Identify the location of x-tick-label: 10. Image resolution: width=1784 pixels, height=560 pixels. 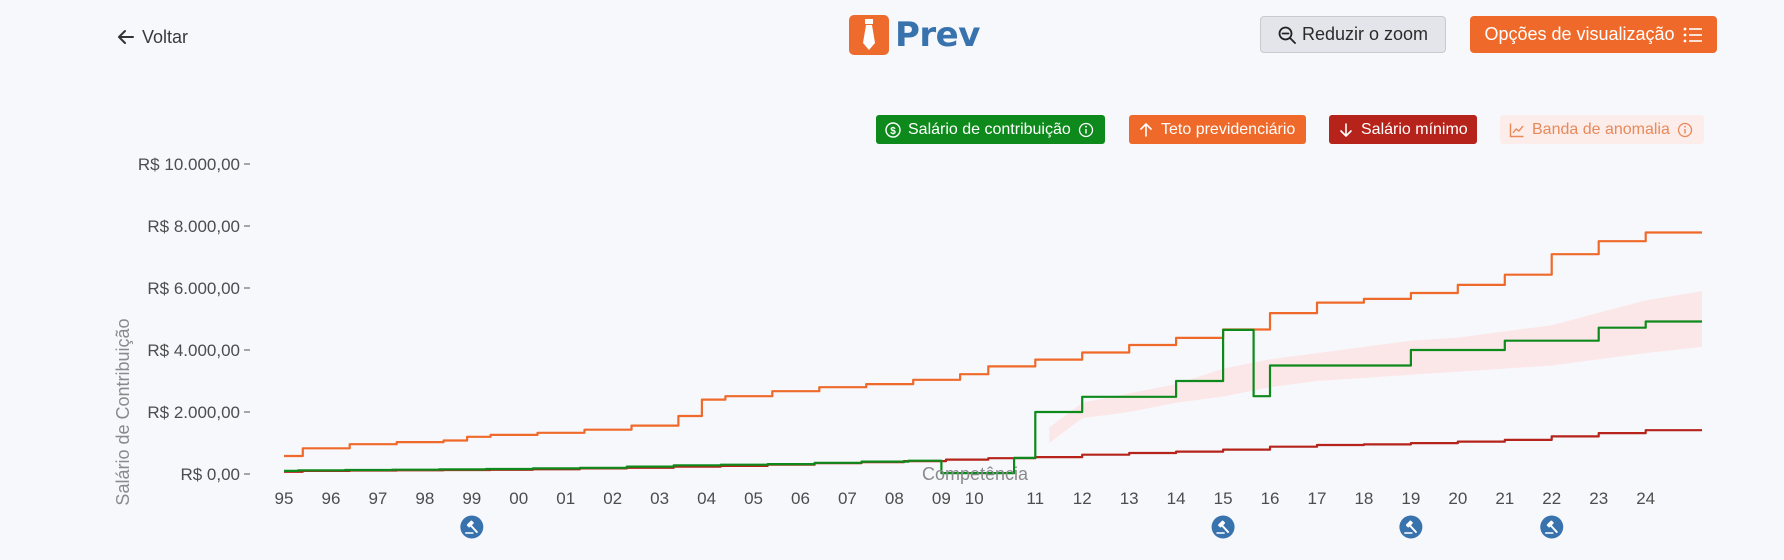
(974, 498).